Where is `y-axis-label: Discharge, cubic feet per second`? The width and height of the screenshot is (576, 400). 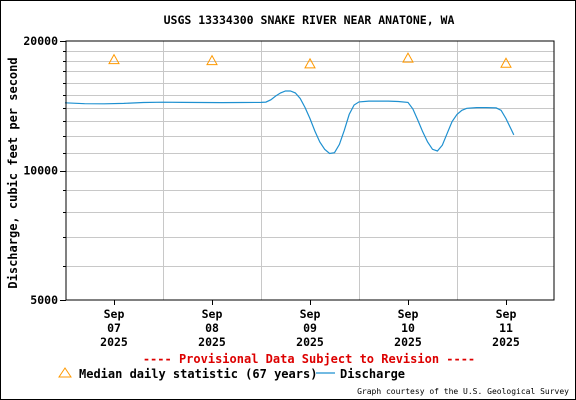
y-axis-label: Discharge, cubic feet per second is located at coordinates (13, 172).